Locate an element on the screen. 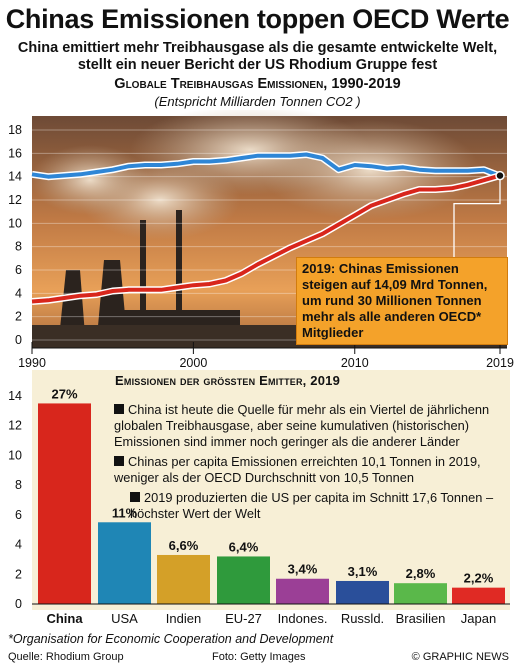 This screenshot has width=515, height=669. bar-category-label: Indien is located at coordinates (183, 618).